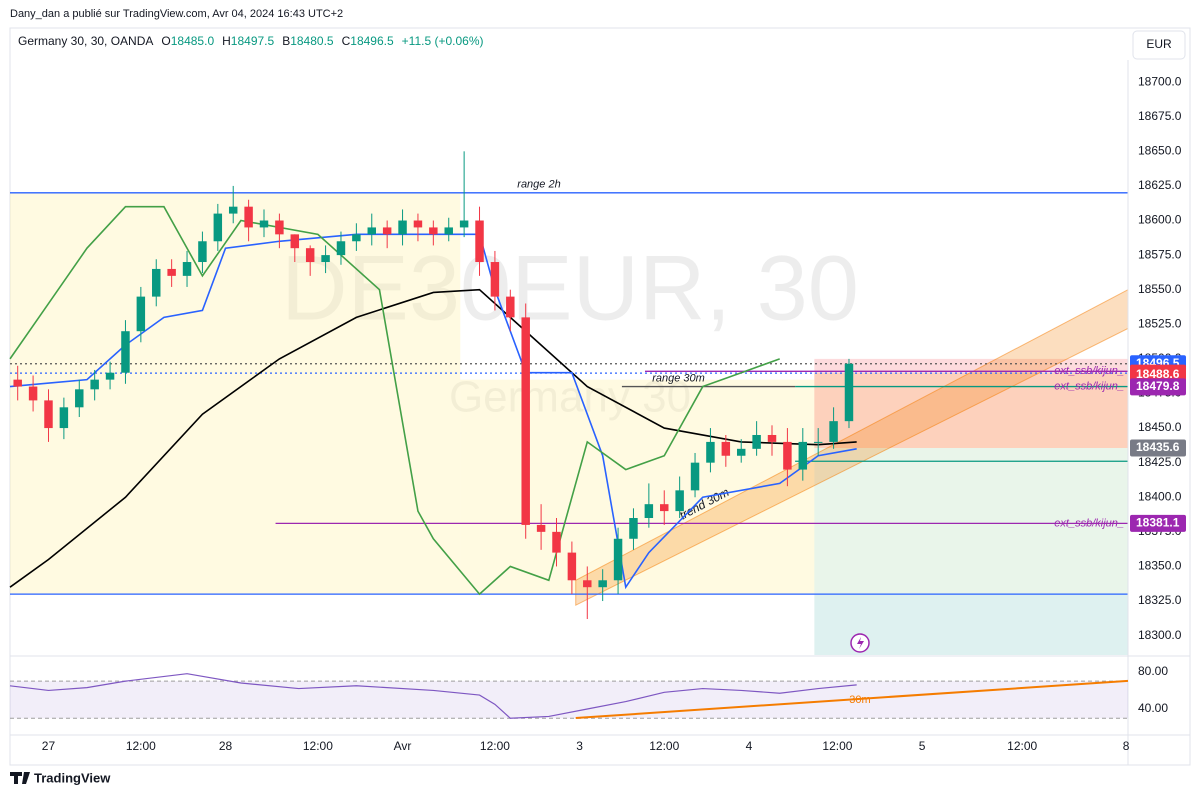  What do you see at coordinates (312, 41) in the screenshot?
I see `ohlc-value: 18480.5` at bounding box center [312, 41].